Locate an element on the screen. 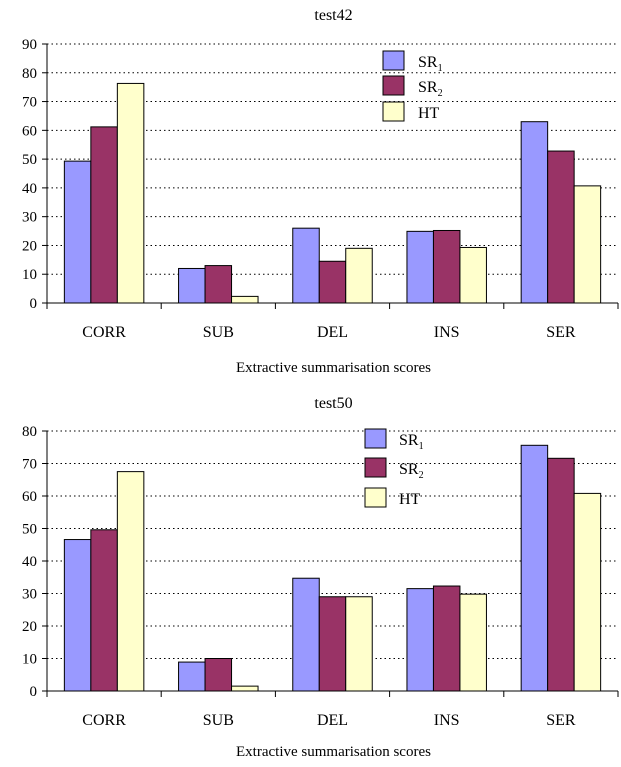 The image size is (621, 767). y-tick-label: 90 is located at coordinates (29, 45).